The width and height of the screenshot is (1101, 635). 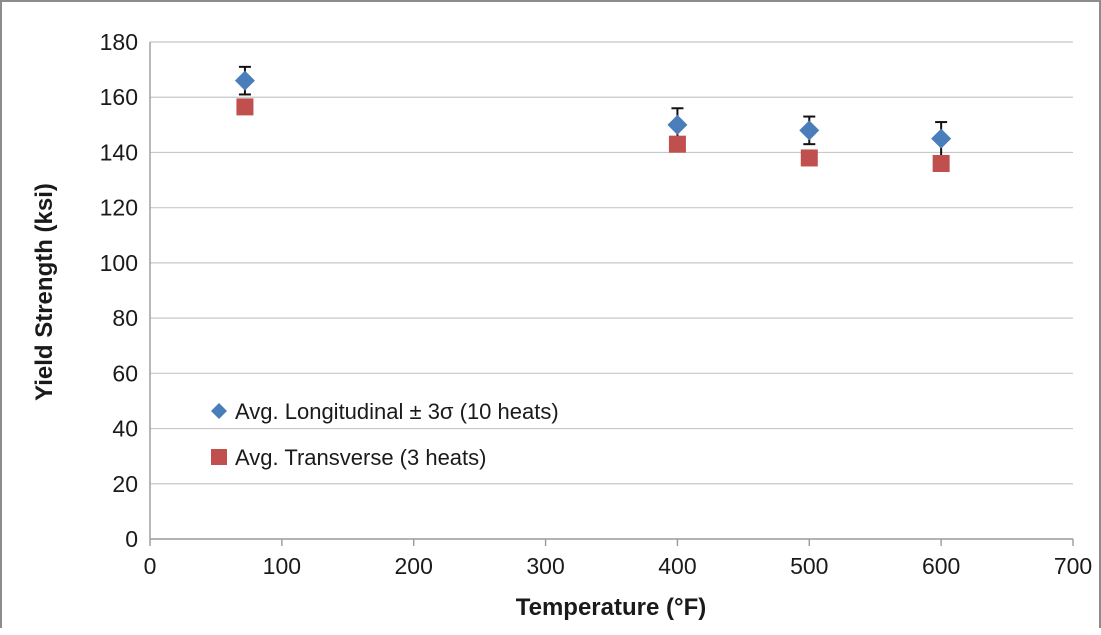 What do you see at coordinates (414, 566) in the screenshot?
I see `x-tick-label: 200` at bounding box center [414, 566].